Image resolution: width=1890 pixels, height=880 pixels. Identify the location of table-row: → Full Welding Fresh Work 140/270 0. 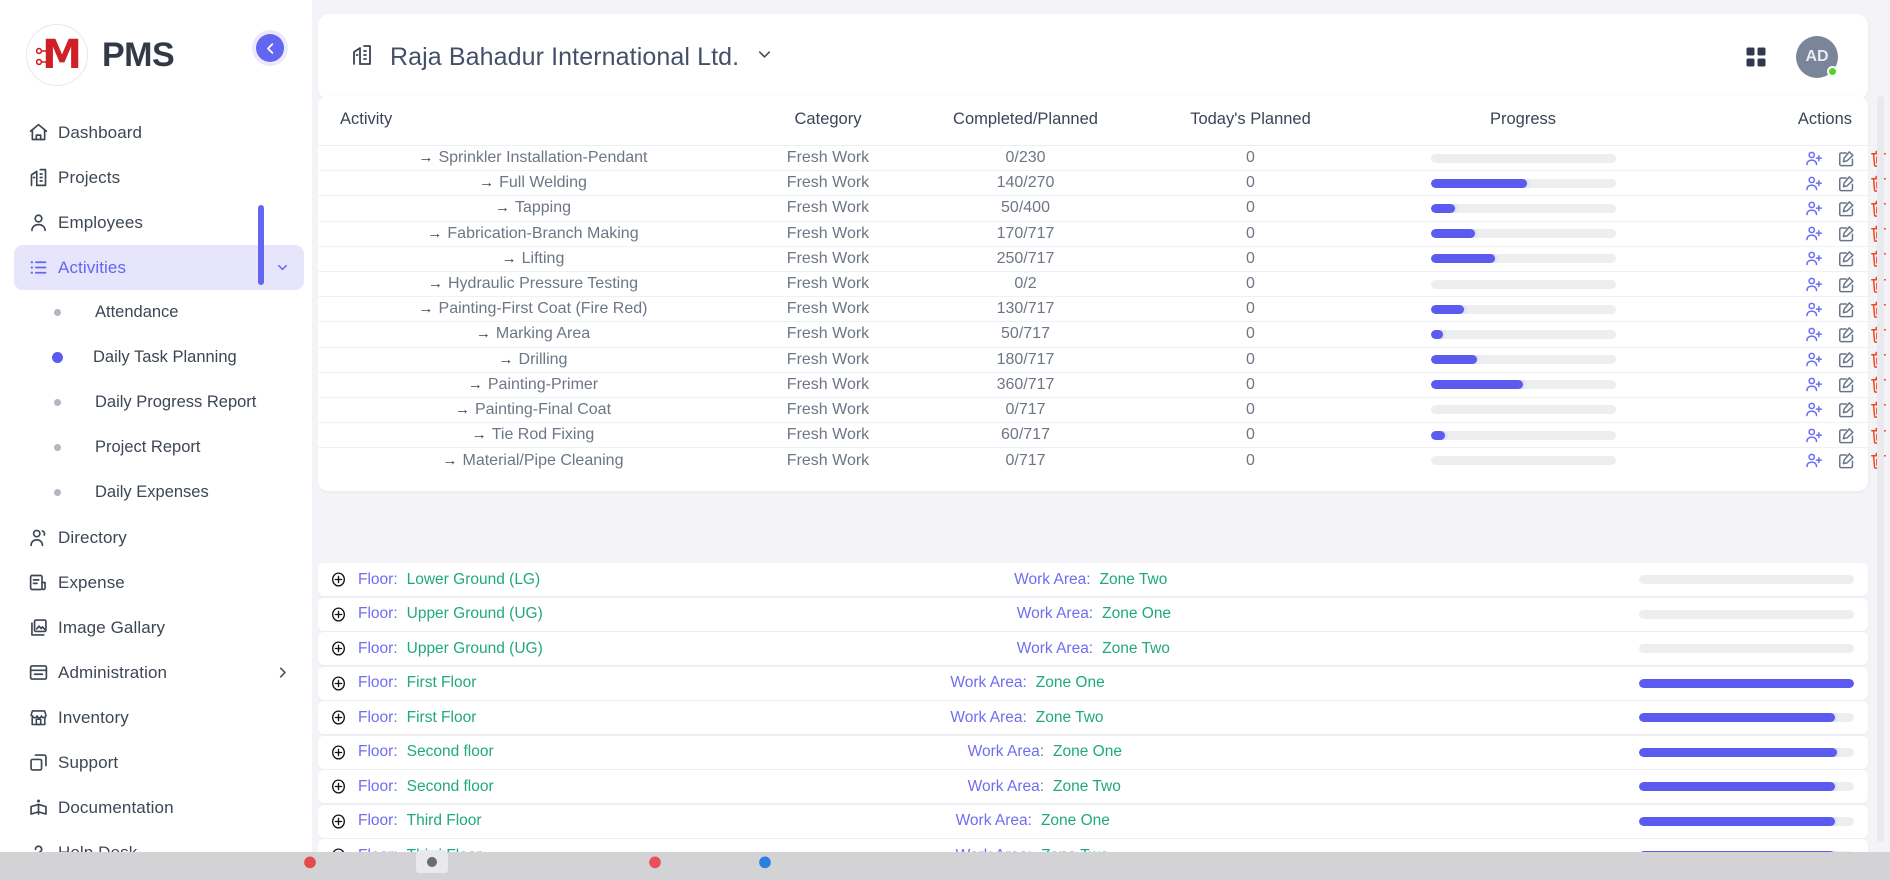
(1103, 183).